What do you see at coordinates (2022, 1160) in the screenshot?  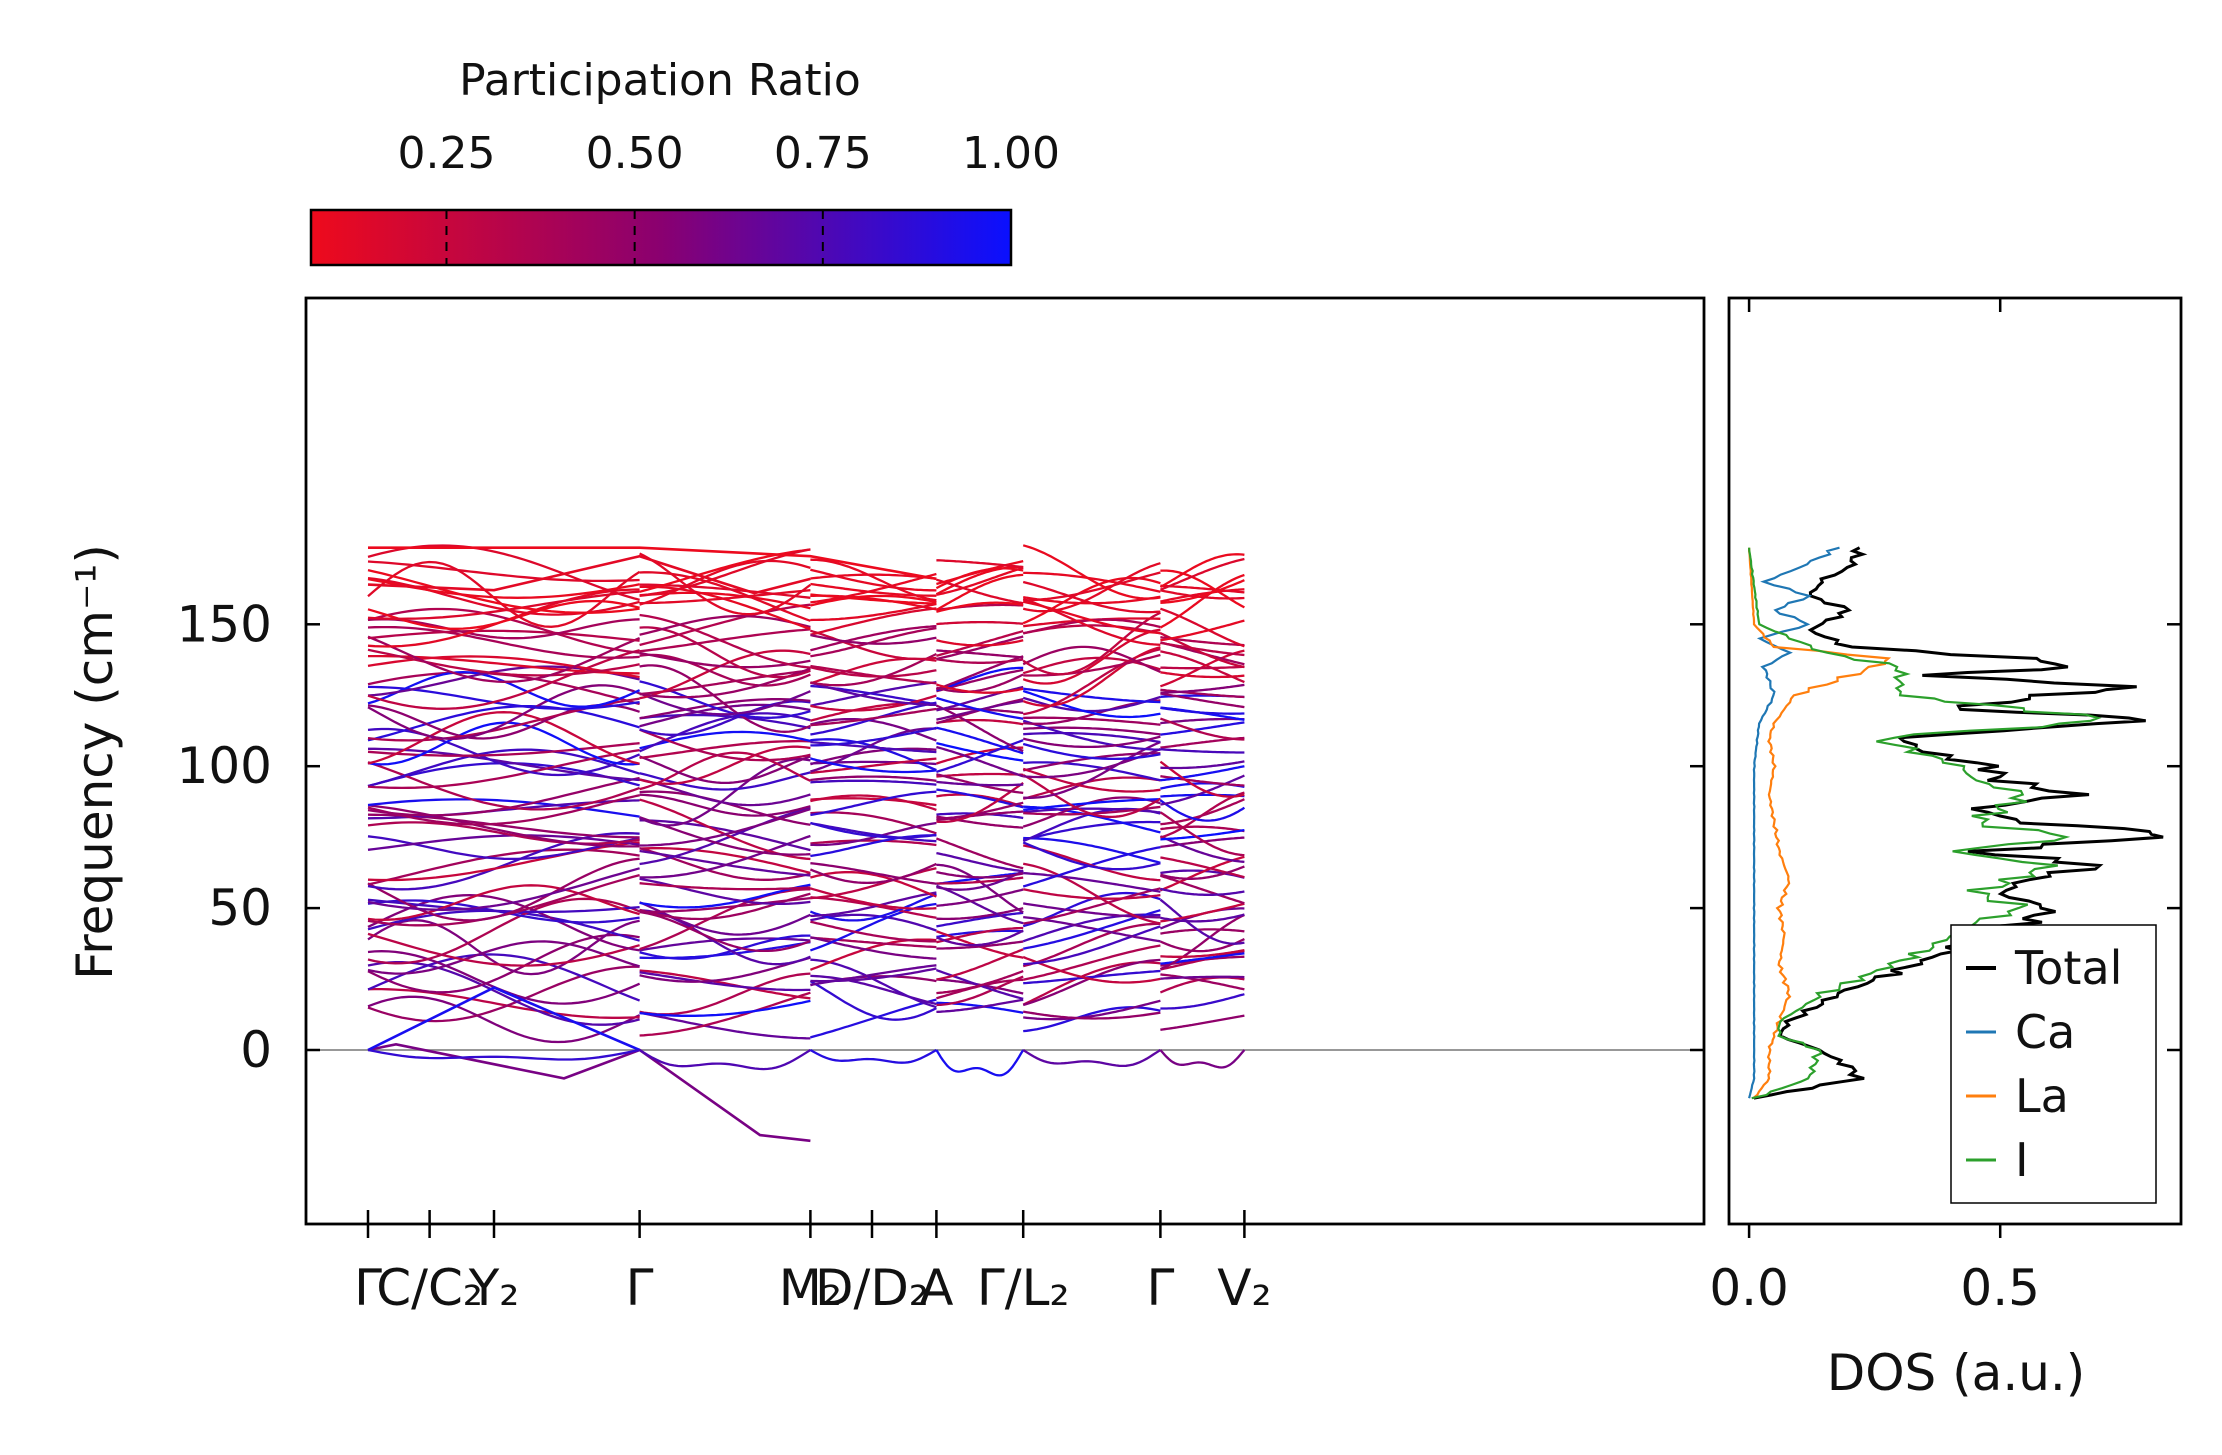 I see `legend-label-i: I` at bounding box center [2022, 1160].